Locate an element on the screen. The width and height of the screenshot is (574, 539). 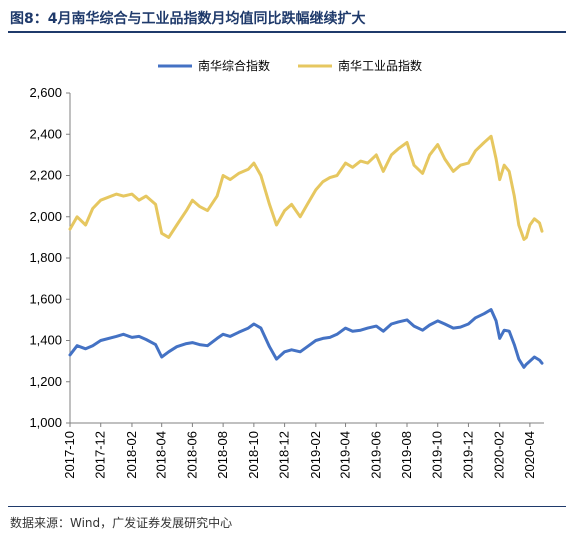
x-tick-label: 2019-12 is located at coordinates (467, 455).